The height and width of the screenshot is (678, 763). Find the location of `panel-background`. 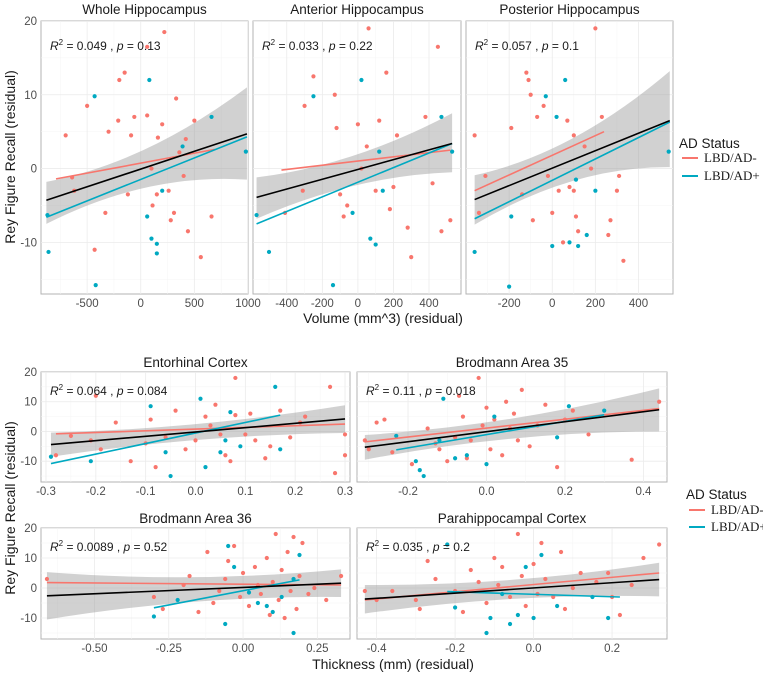

panel-background is located at coordinates (144, 157).